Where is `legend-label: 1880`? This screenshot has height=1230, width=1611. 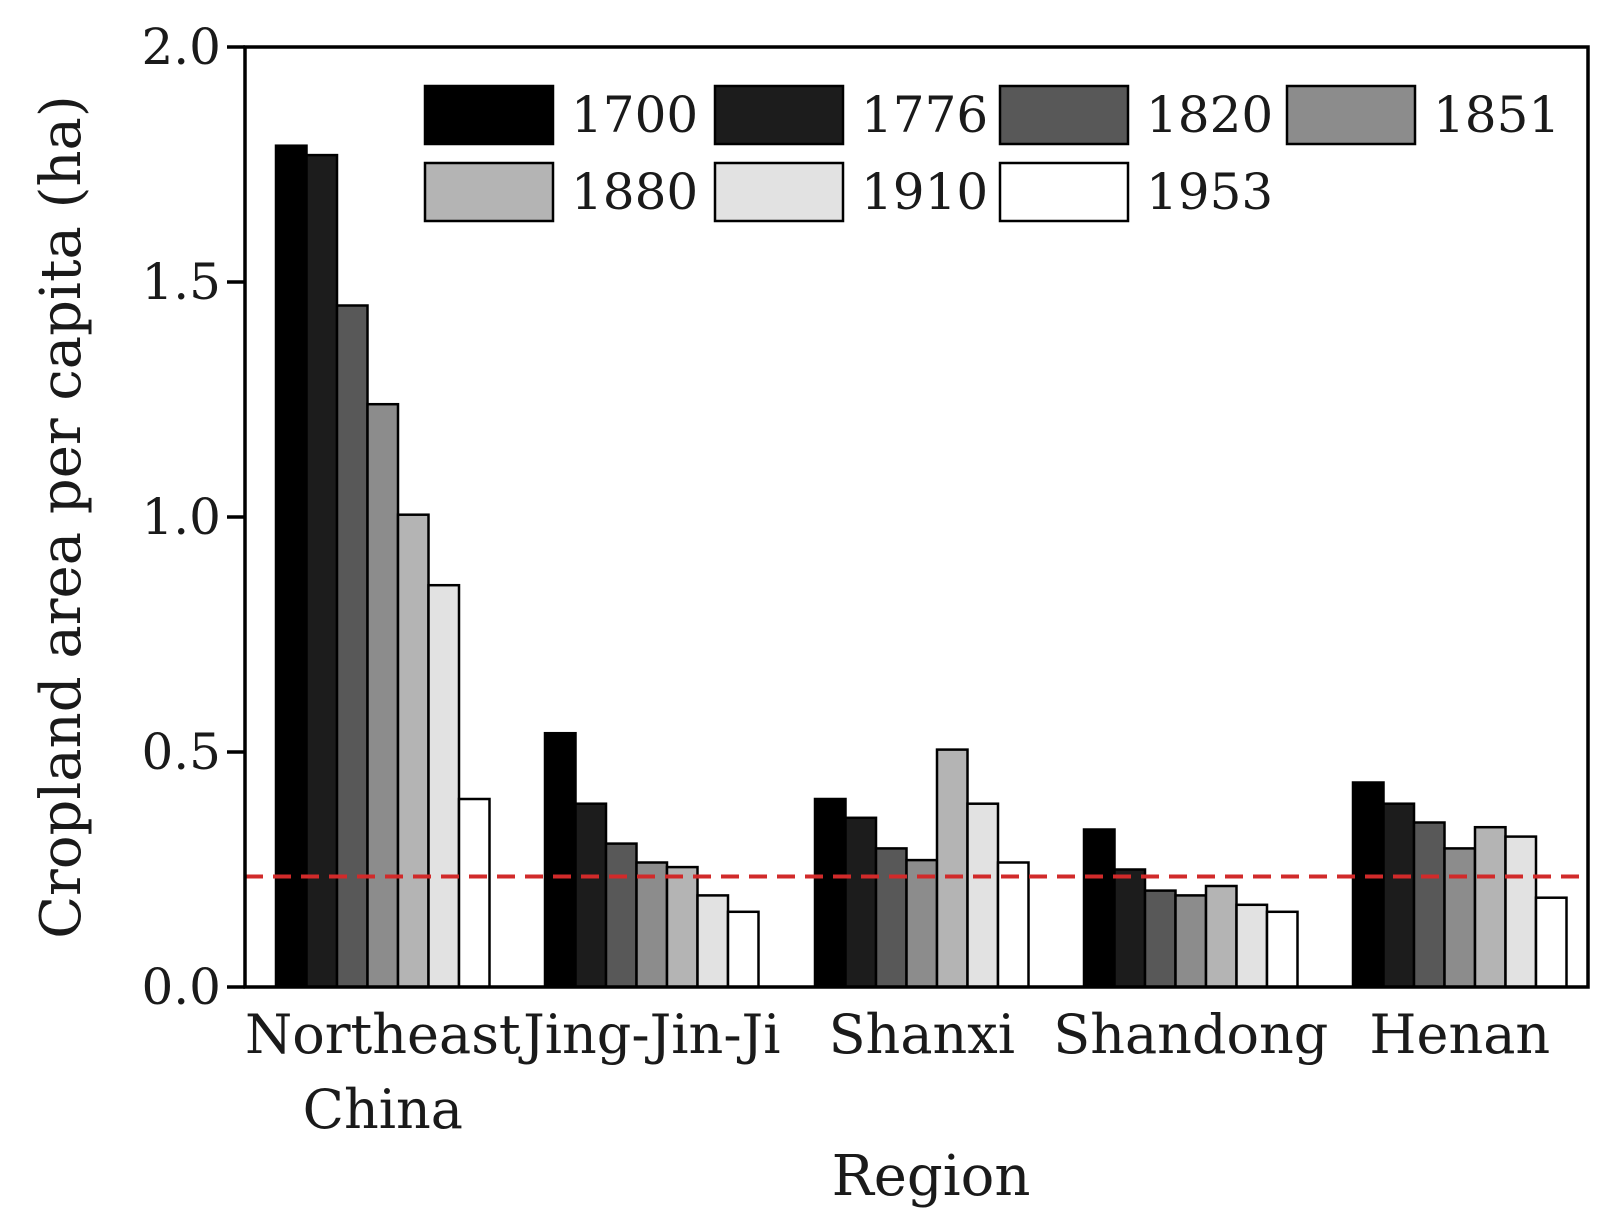 legend-label: 1880 is located at coordinates (634, 192).